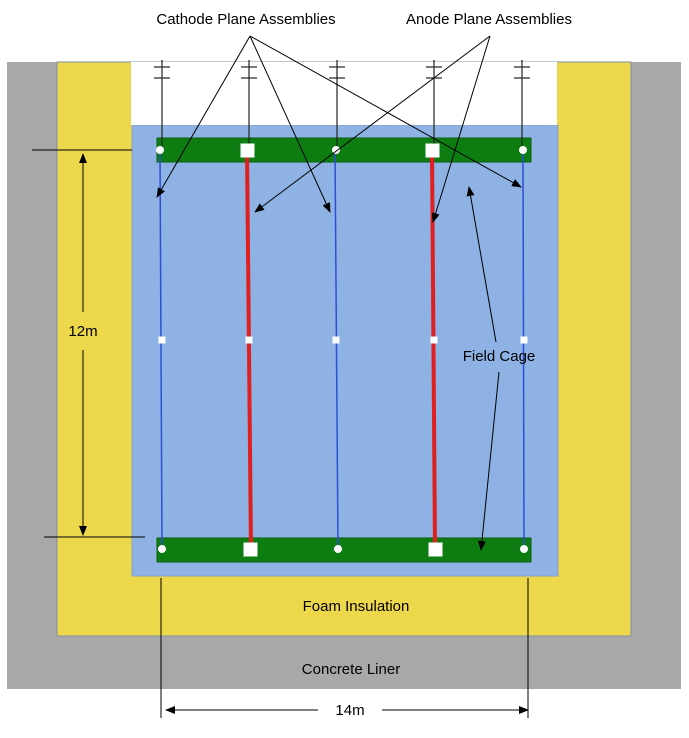  Describe the element at coordinates (356, 606) in the screenshot. I see `foam-insulation-label: Foam Insulation` at that location.